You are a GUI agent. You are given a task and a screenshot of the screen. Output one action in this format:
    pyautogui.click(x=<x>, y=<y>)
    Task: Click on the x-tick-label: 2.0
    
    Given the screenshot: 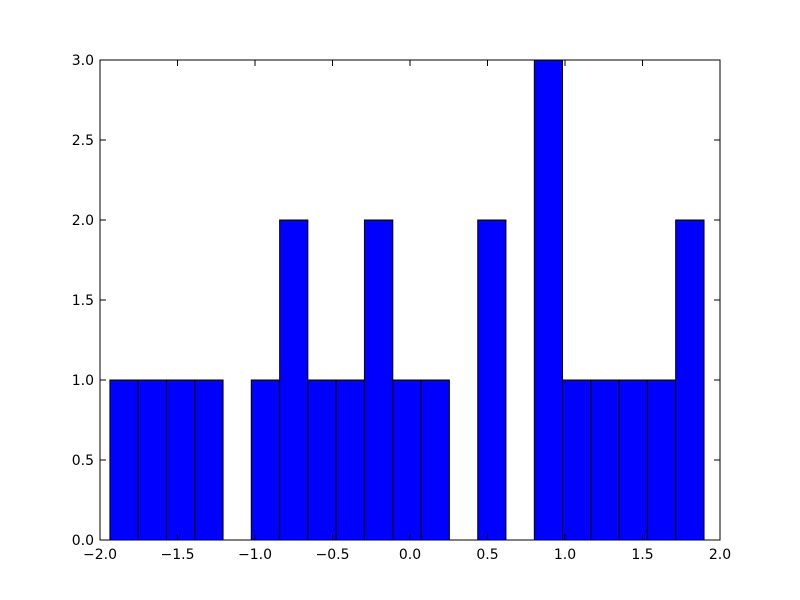 What is the action you would take?
    pyautogui.click(x=720, y=555)
    